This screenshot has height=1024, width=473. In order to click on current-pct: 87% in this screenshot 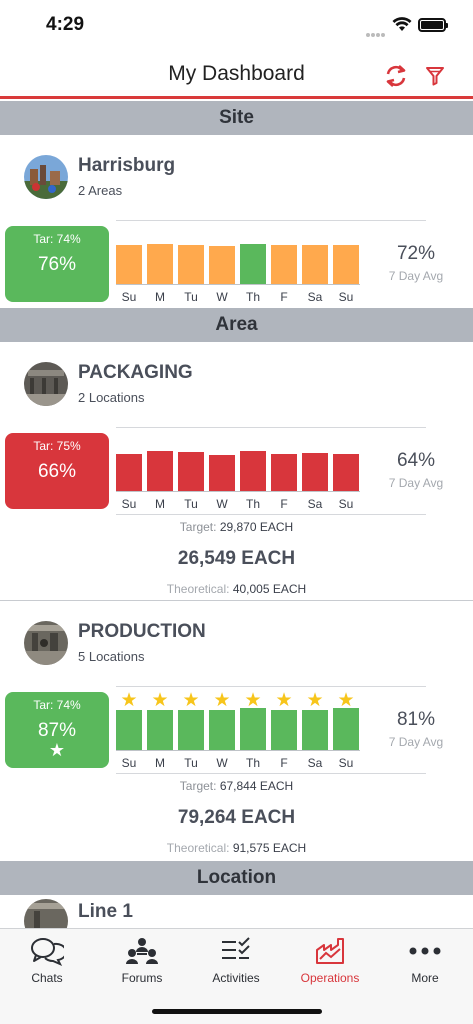, I will do `click(57, 730)`.